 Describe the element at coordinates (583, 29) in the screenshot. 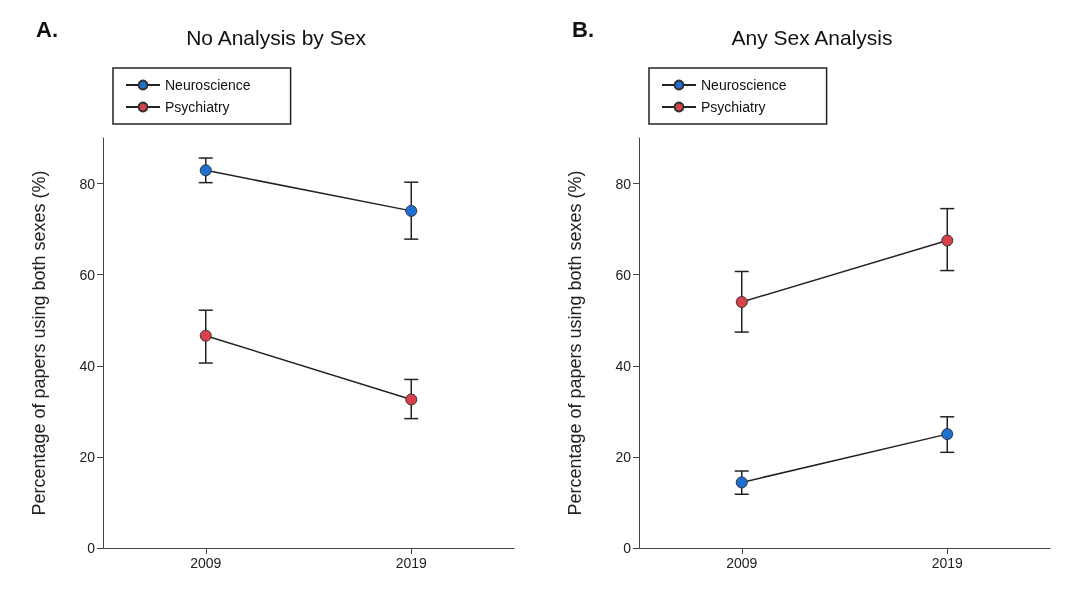

I see `text: B.` at that location.